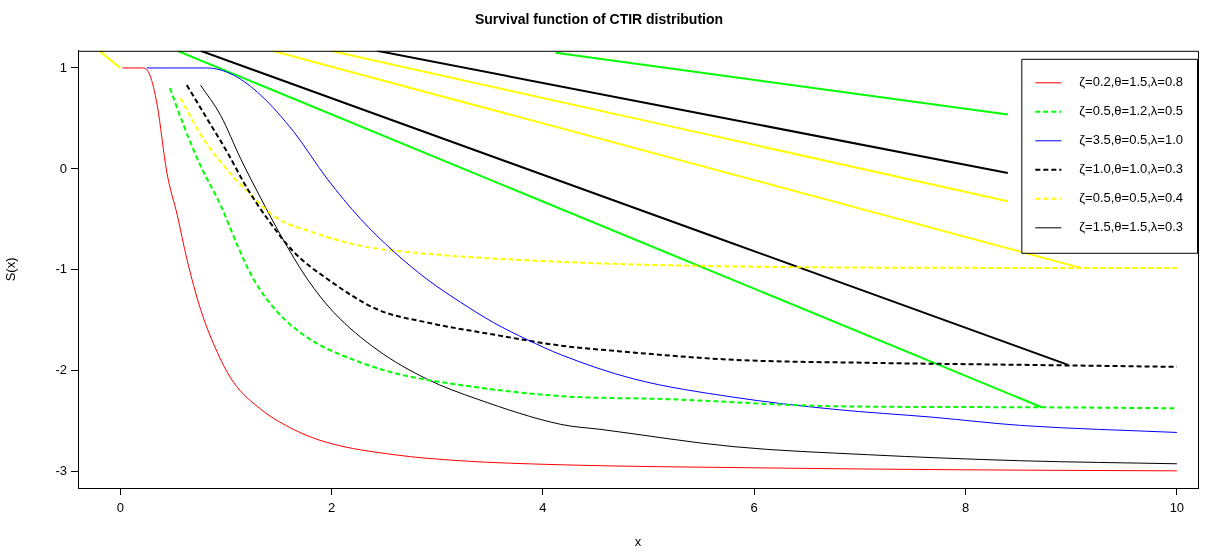 The image size is (1205, 554). What do you see at coordinates (1131, 140) in the screenshot?
I see `legend-label: ζ=3.5,θ=0.5,λ=1.0` at bounding box center [1131, 140].